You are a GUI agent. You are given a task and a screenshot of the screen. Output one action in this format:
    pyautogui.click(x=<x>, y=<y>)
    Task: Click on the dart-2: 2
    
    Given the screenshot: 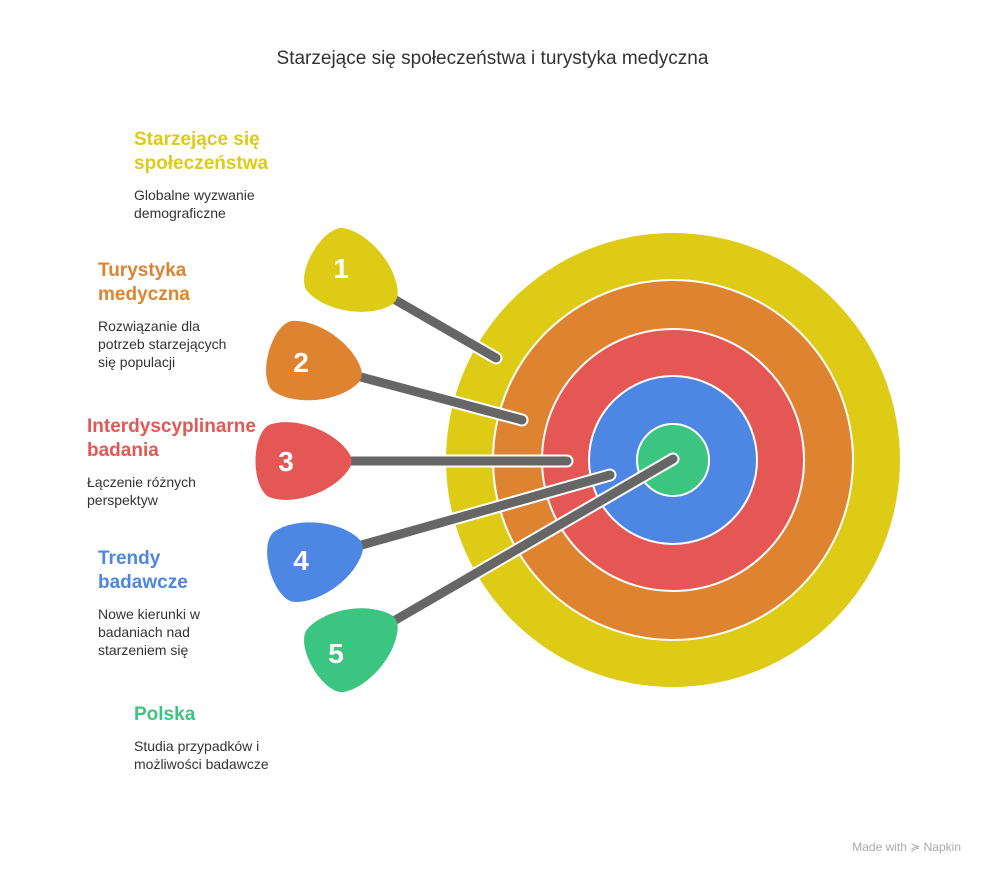 What is the action you would take?
    pyautogui.click(x=397, y=374)
    